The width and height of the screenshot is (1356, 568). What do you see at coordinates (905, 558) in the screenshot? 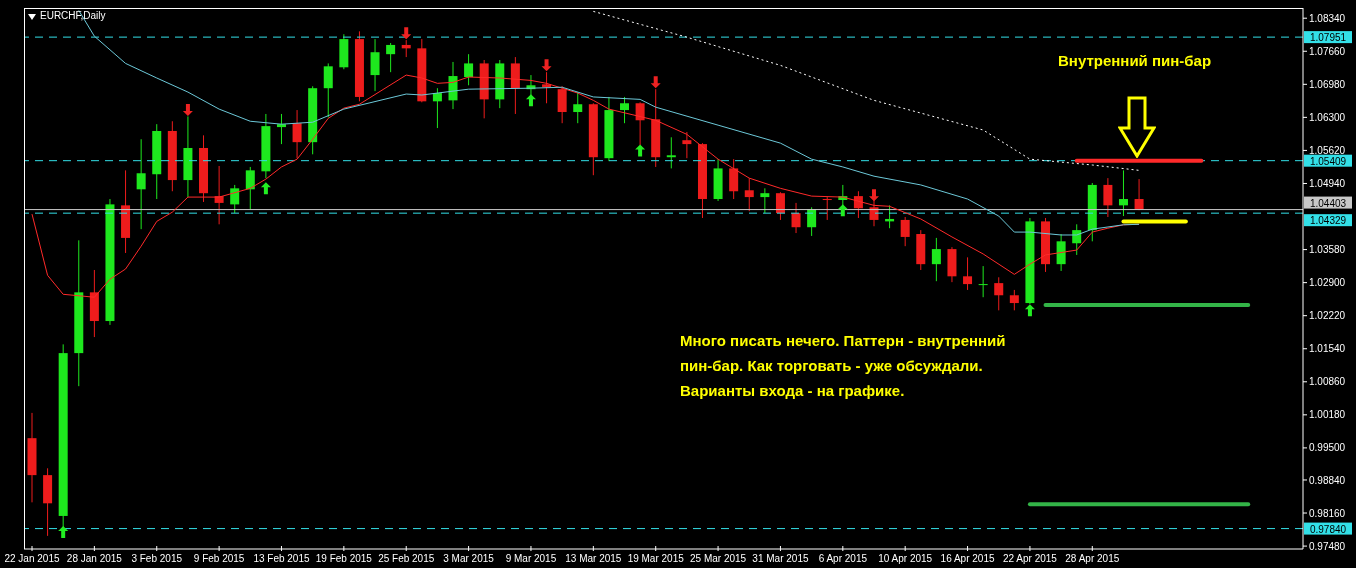
I see `x-tick-label: 10 Apr 2015` at bounding box center [905, 558].